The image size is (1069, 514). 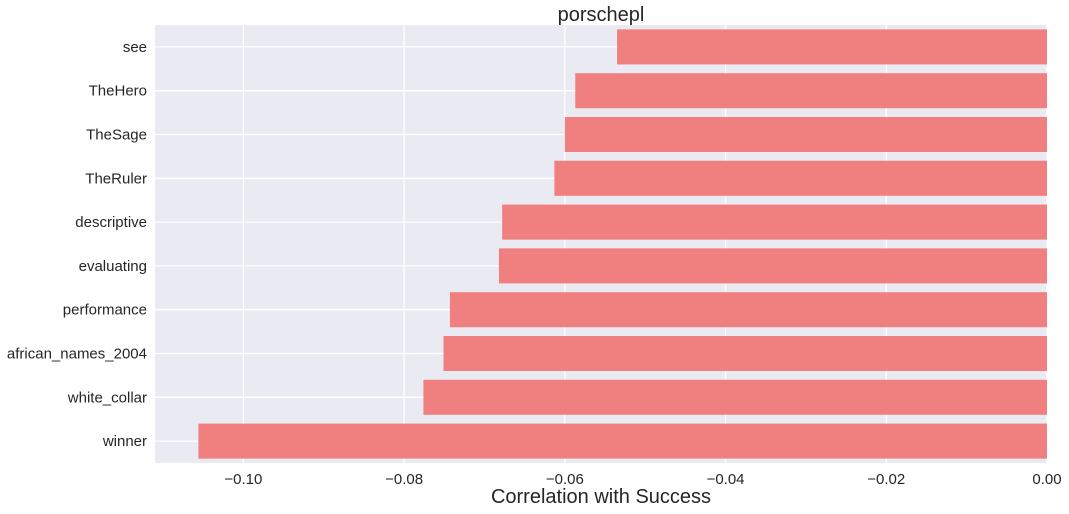 I want to click on y-tick-label: performance, so click(x=105, y=310).